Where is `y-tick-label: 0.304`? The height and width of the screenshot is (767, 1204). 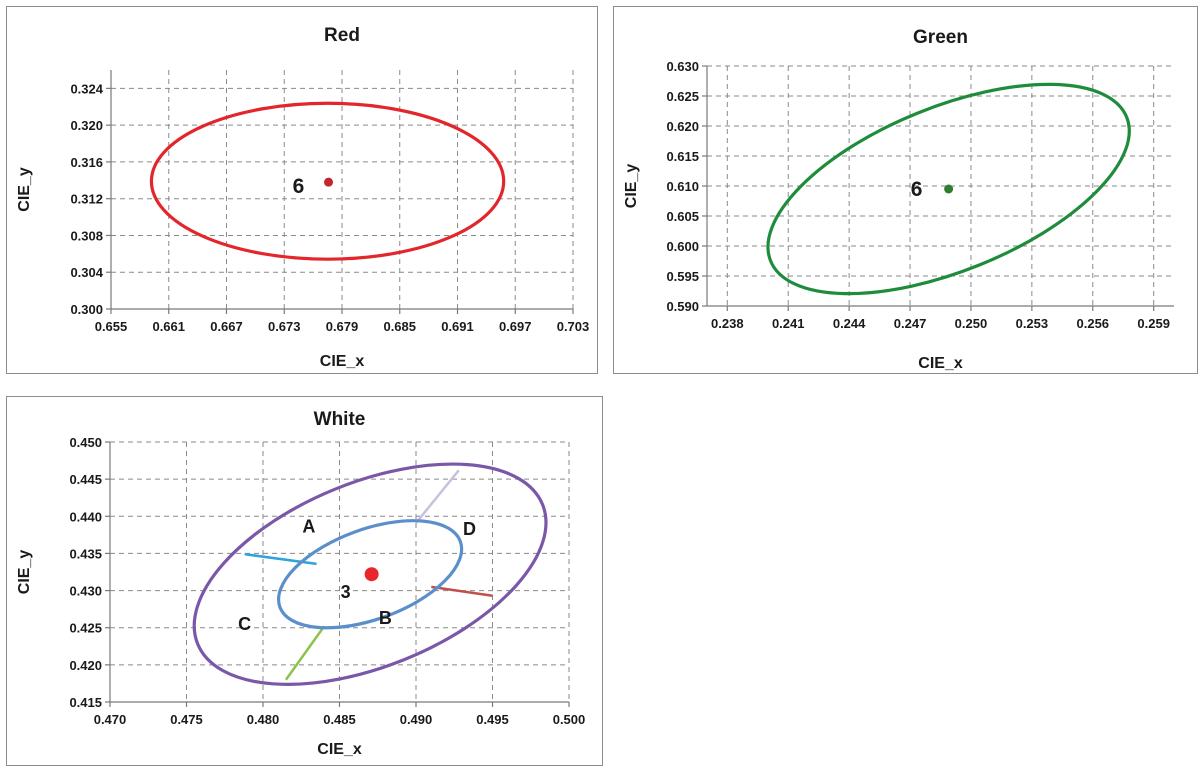 y-tick-label: 0.304 is located at coordinates (86, 272).